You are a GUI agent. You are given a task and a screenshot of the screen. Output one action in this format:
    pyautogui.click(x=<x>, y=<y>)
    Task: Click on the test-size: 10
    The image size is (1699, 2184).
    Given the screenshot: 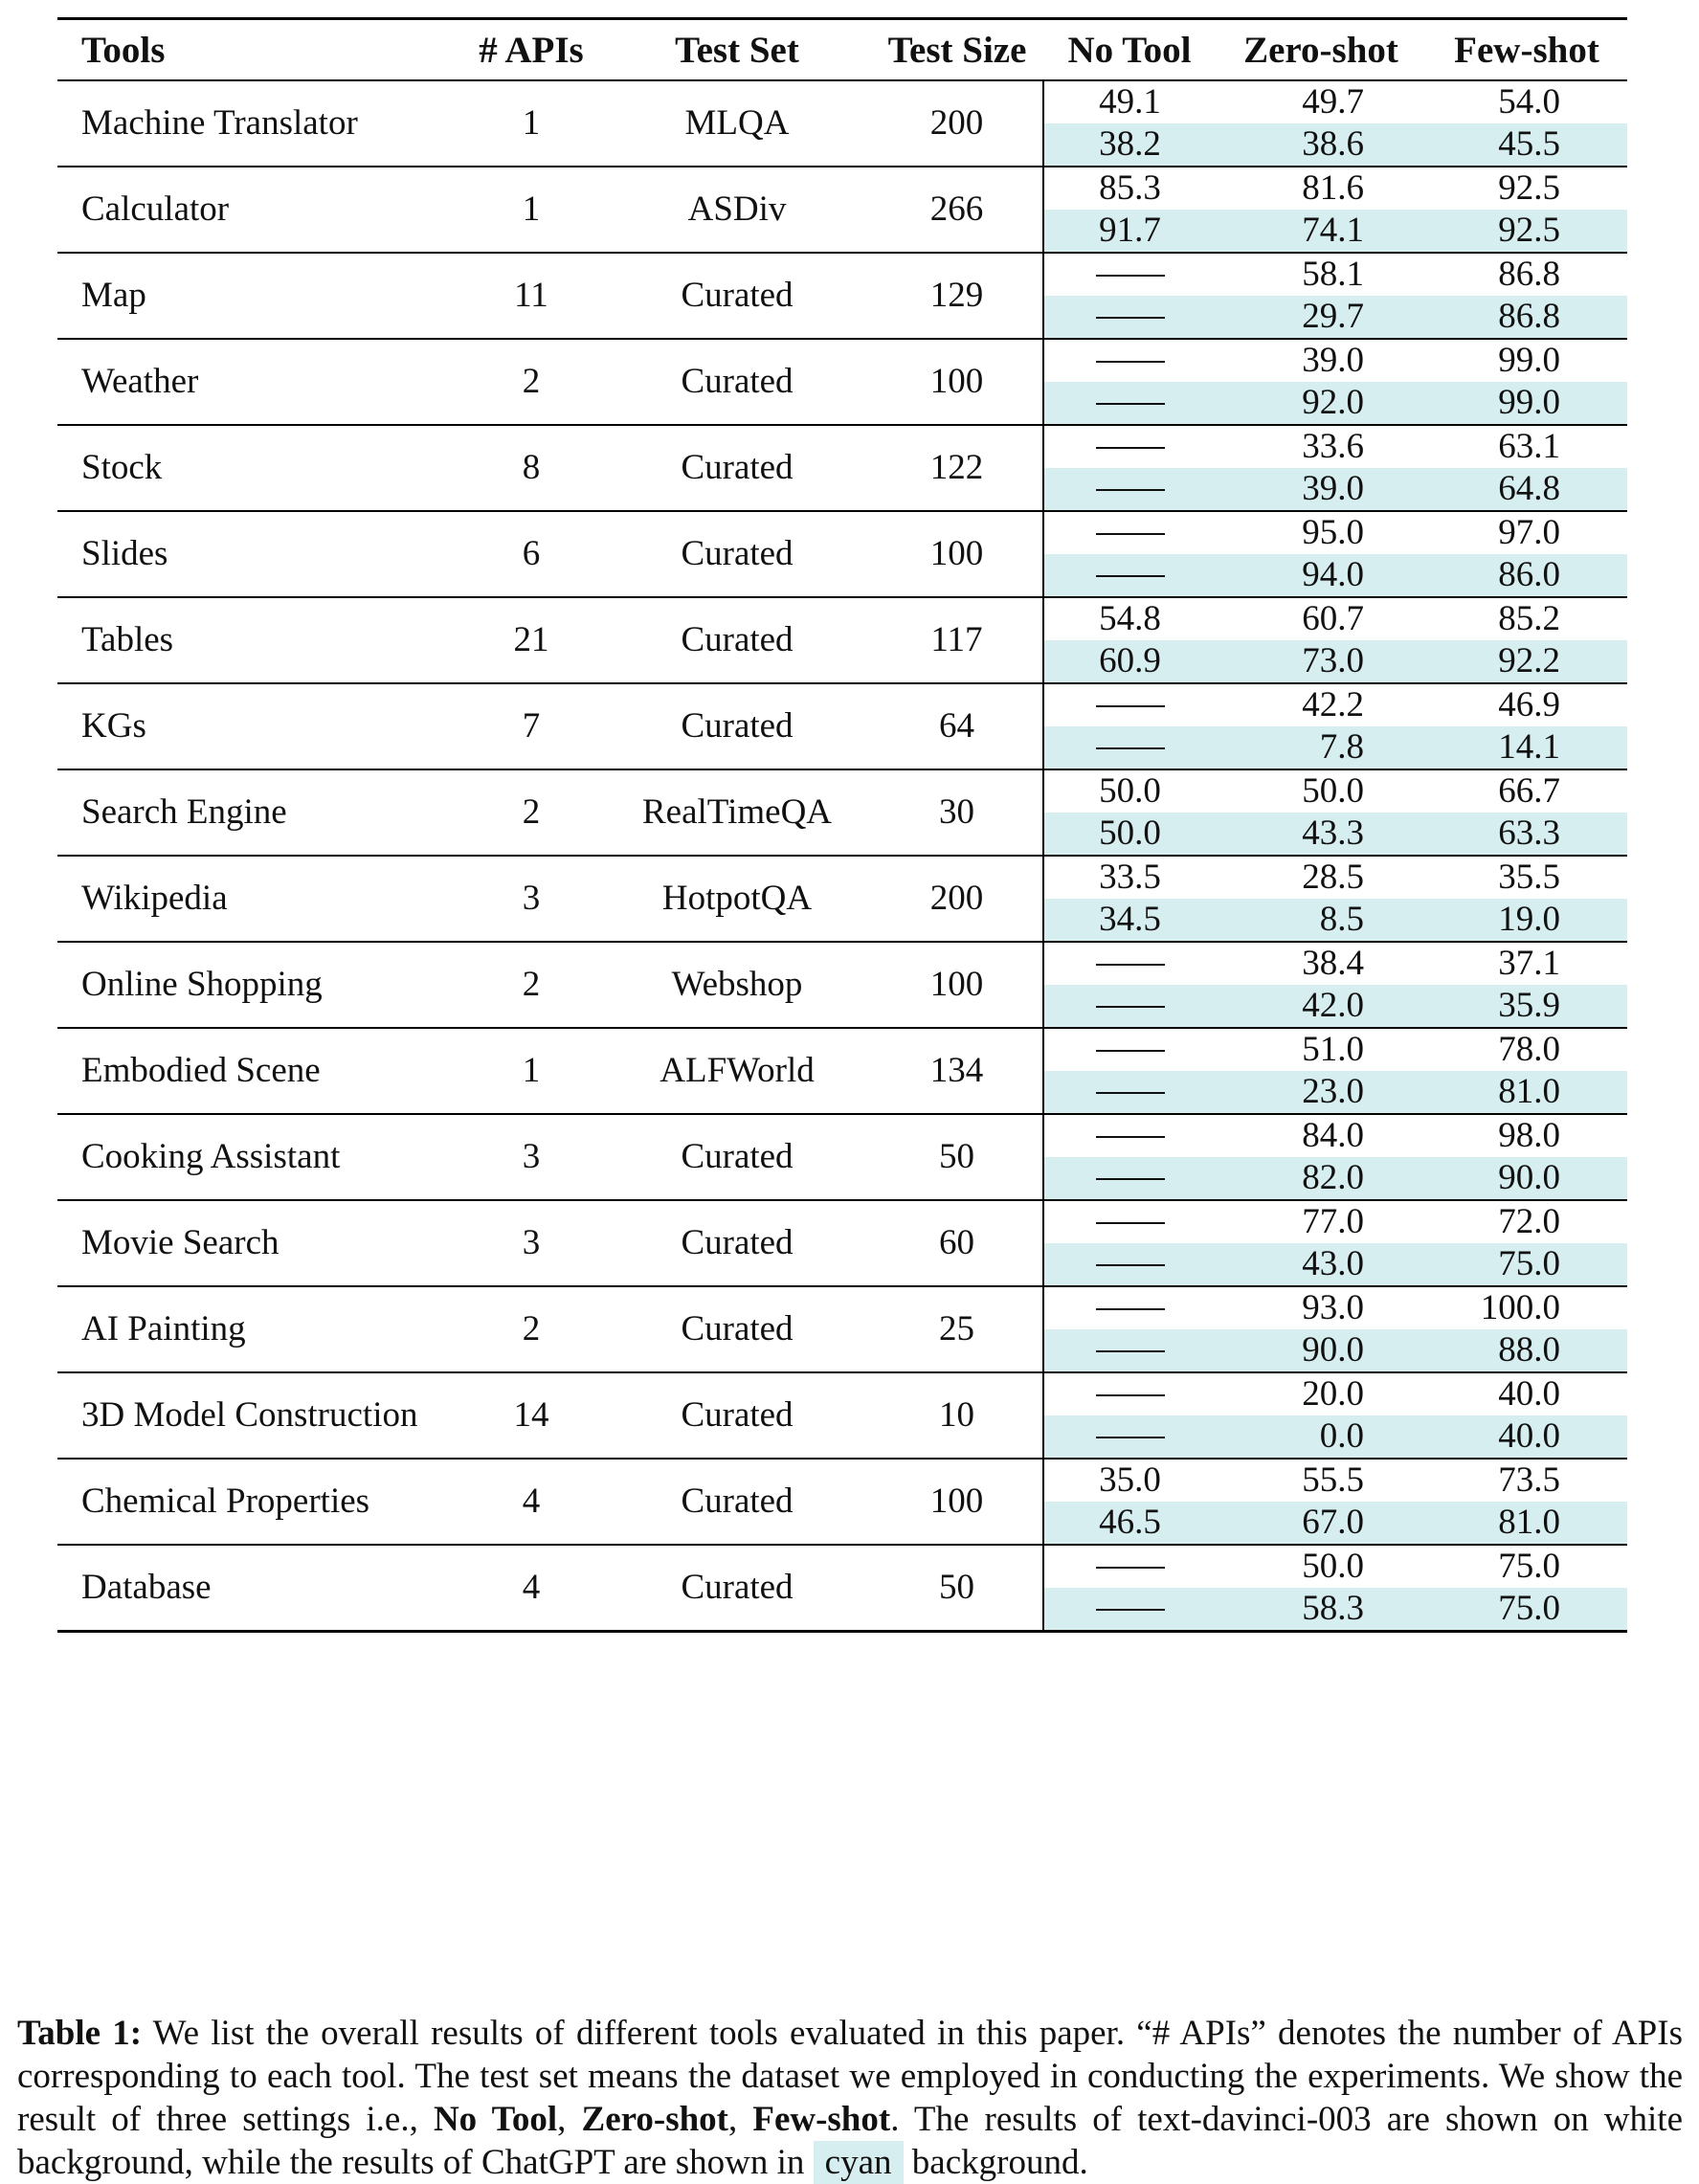 What is the action you would take?
    pyautogui.click(x=957, y=1416)
    